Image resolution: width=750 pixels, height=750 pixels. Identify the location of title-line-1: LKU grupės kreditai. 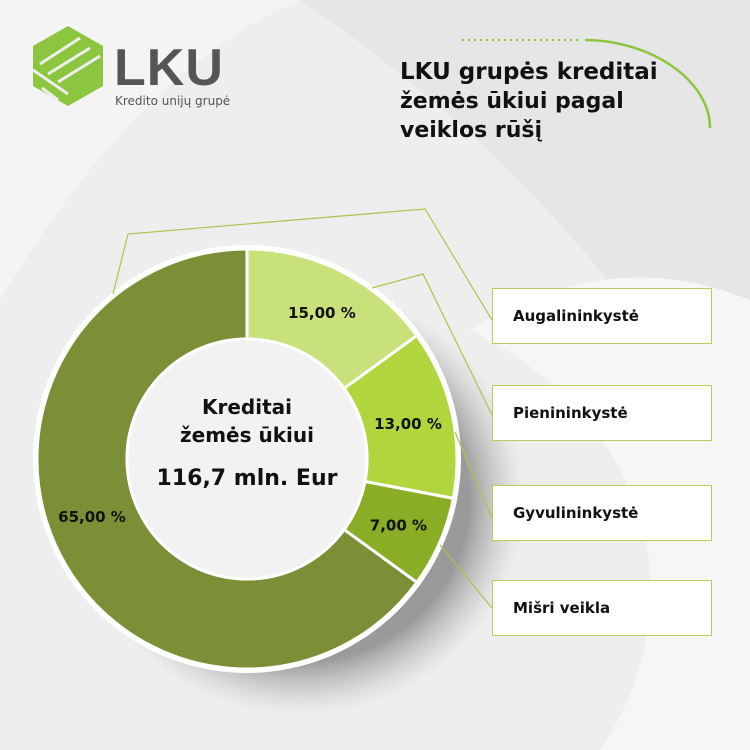
(529, 72).